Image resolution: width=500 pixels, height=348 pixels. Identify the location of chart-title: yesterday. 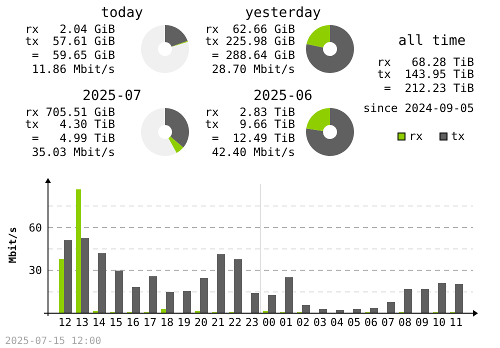
(283, 13).